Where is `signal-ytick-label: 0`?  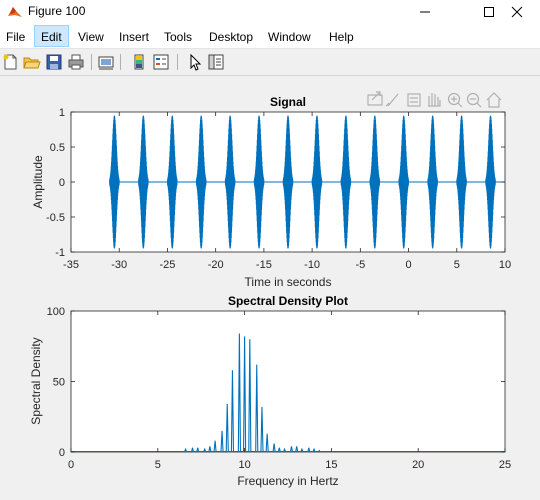
signal-ytick-label: 0 is located at coordinates (62, 183).